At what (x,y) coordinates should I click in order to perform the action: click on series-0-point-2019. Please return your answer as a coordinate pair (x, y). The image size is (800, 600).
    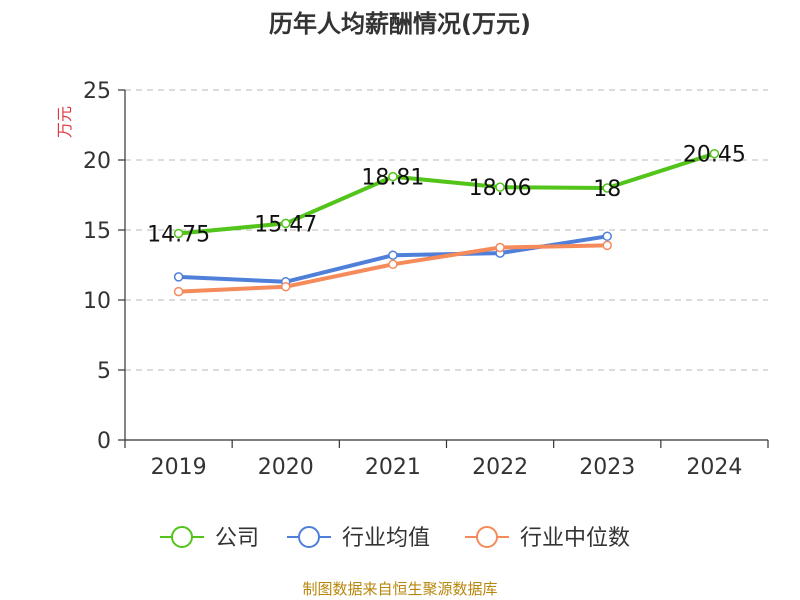
    Looking at the image, I should click on (178, 233).